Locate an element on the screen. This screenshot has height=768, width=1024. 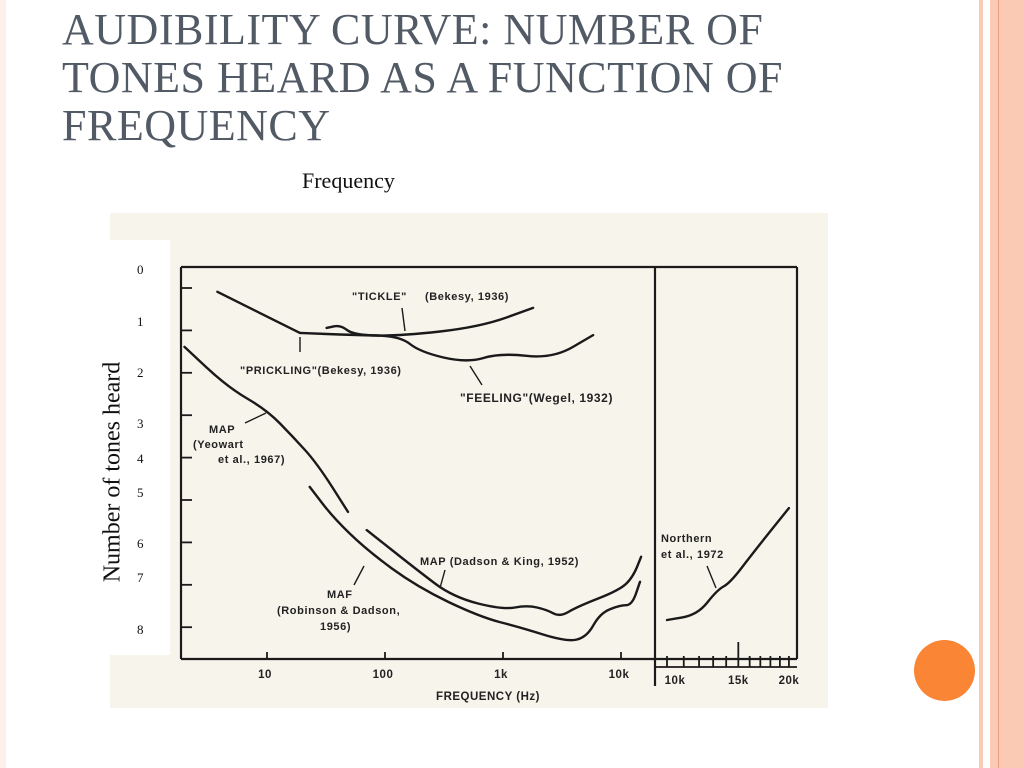
y-tick-label: 3 is located at coordinates (140, 423).